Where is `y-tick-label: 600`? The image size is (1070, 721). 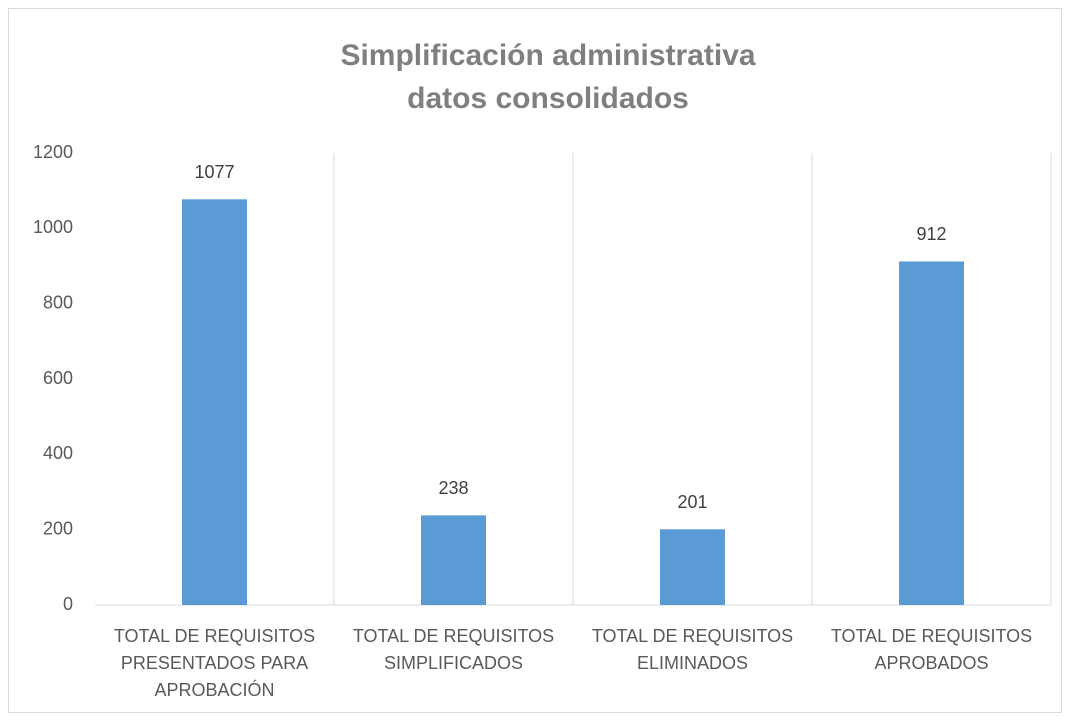 y-tick-label: 600 is located at coordinates (58, 378).